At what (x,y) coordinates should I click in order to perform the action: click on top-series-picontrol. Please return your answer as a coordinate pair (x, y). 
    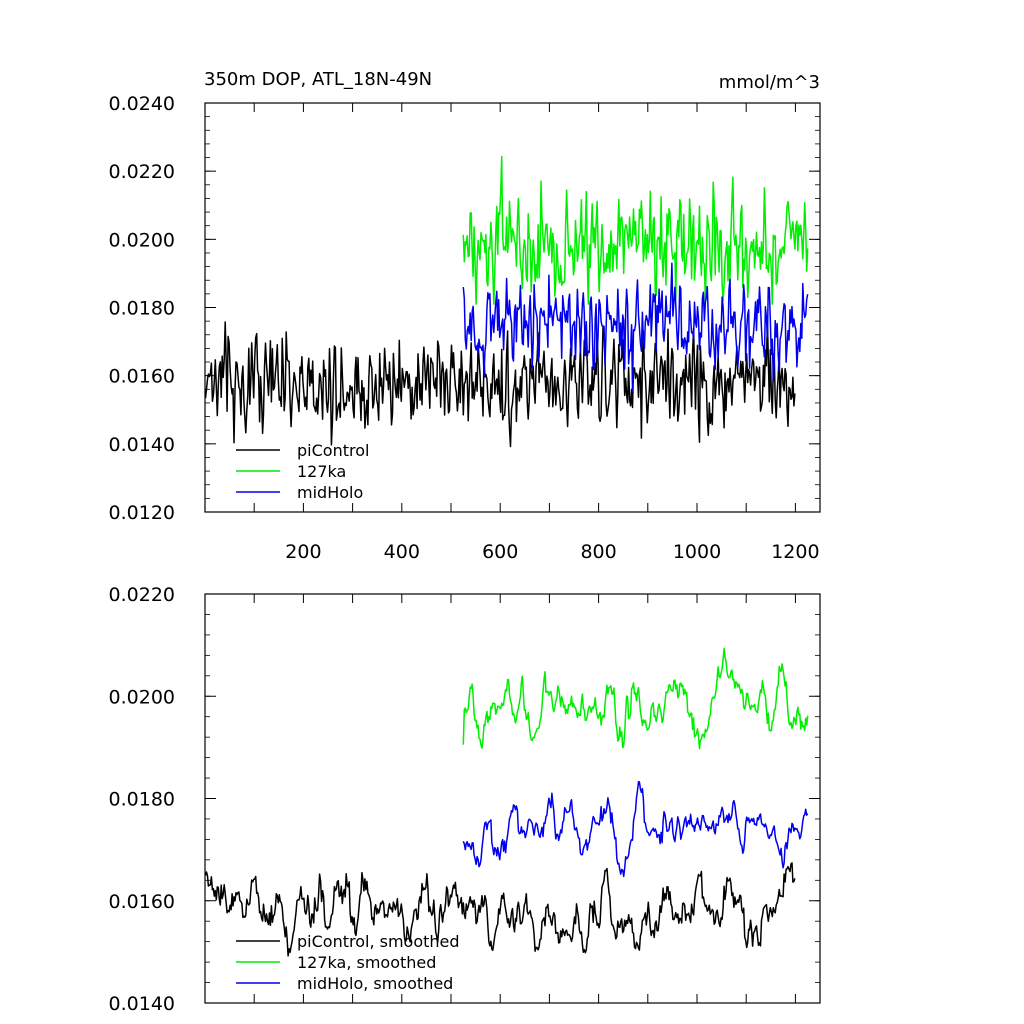
    Looking at the image, I should click on (500, 383).